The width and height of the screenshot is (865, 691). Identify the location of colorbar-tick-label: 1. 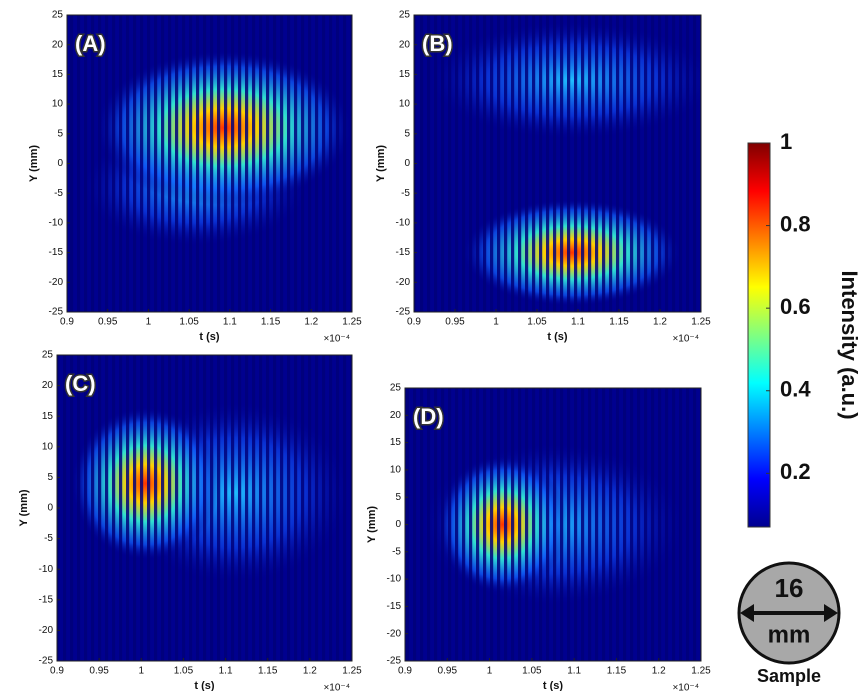
(786, 141).